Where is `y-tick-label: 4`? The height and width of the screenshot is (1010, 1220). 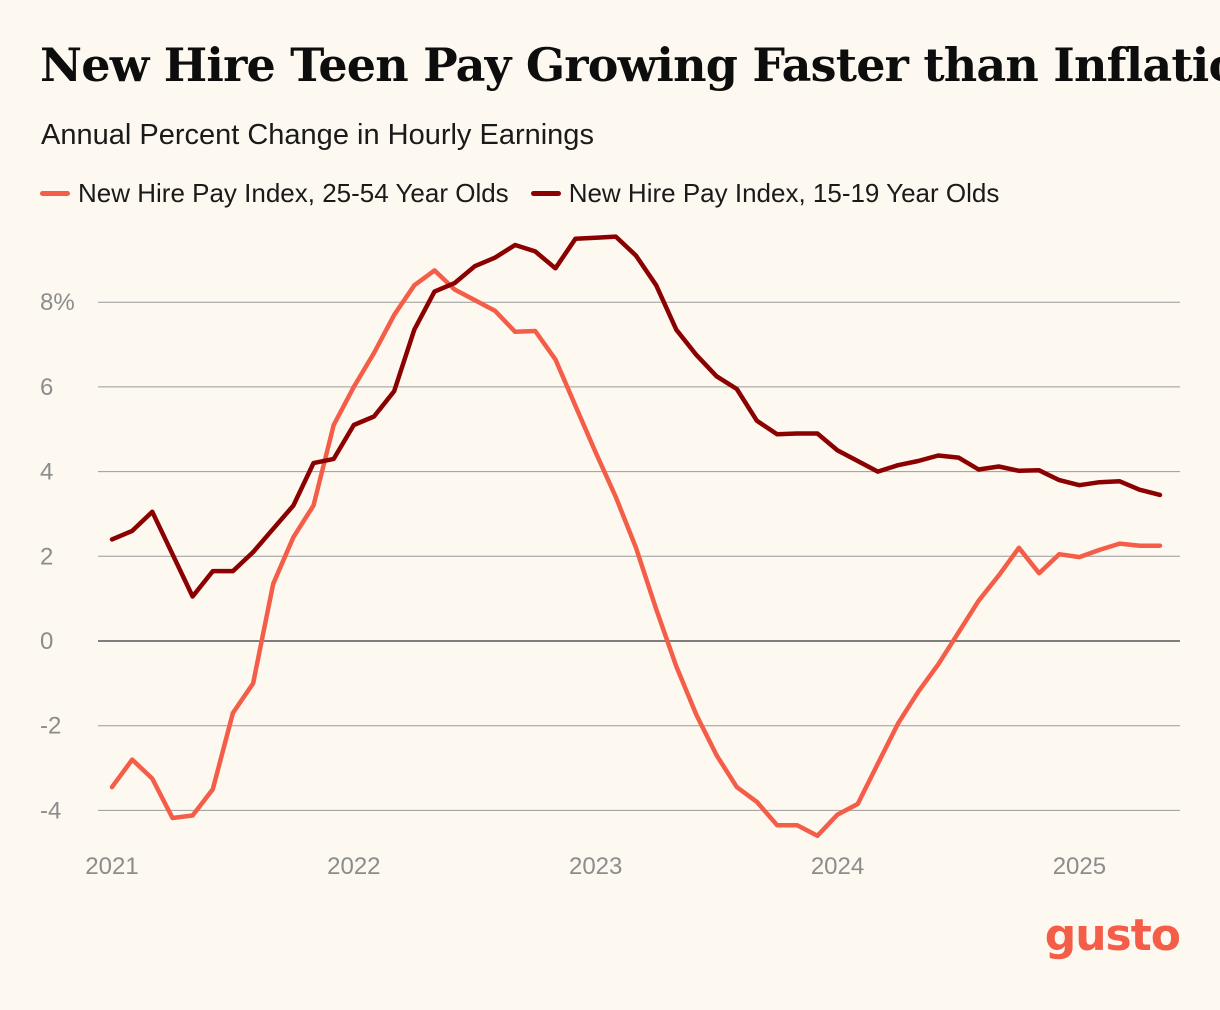 y-tick-label: 4 is located at coordinates (46, 472).